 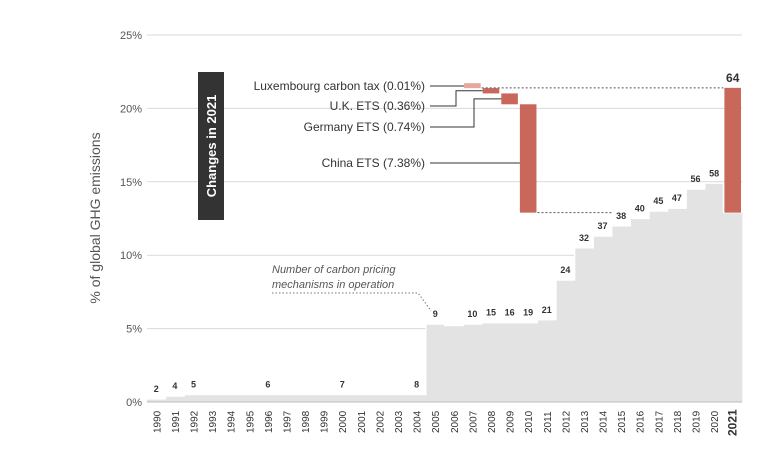 What do you see at coordinates (529, 421) in the screenshot?
I see `x-tick-label: 2010` at bounding box center [529, 421].